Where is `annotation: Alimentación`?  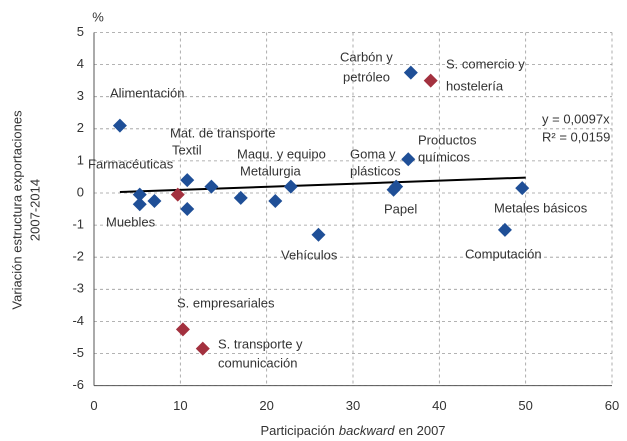
annotation: Alimentación is located at coordinates (147, 92).